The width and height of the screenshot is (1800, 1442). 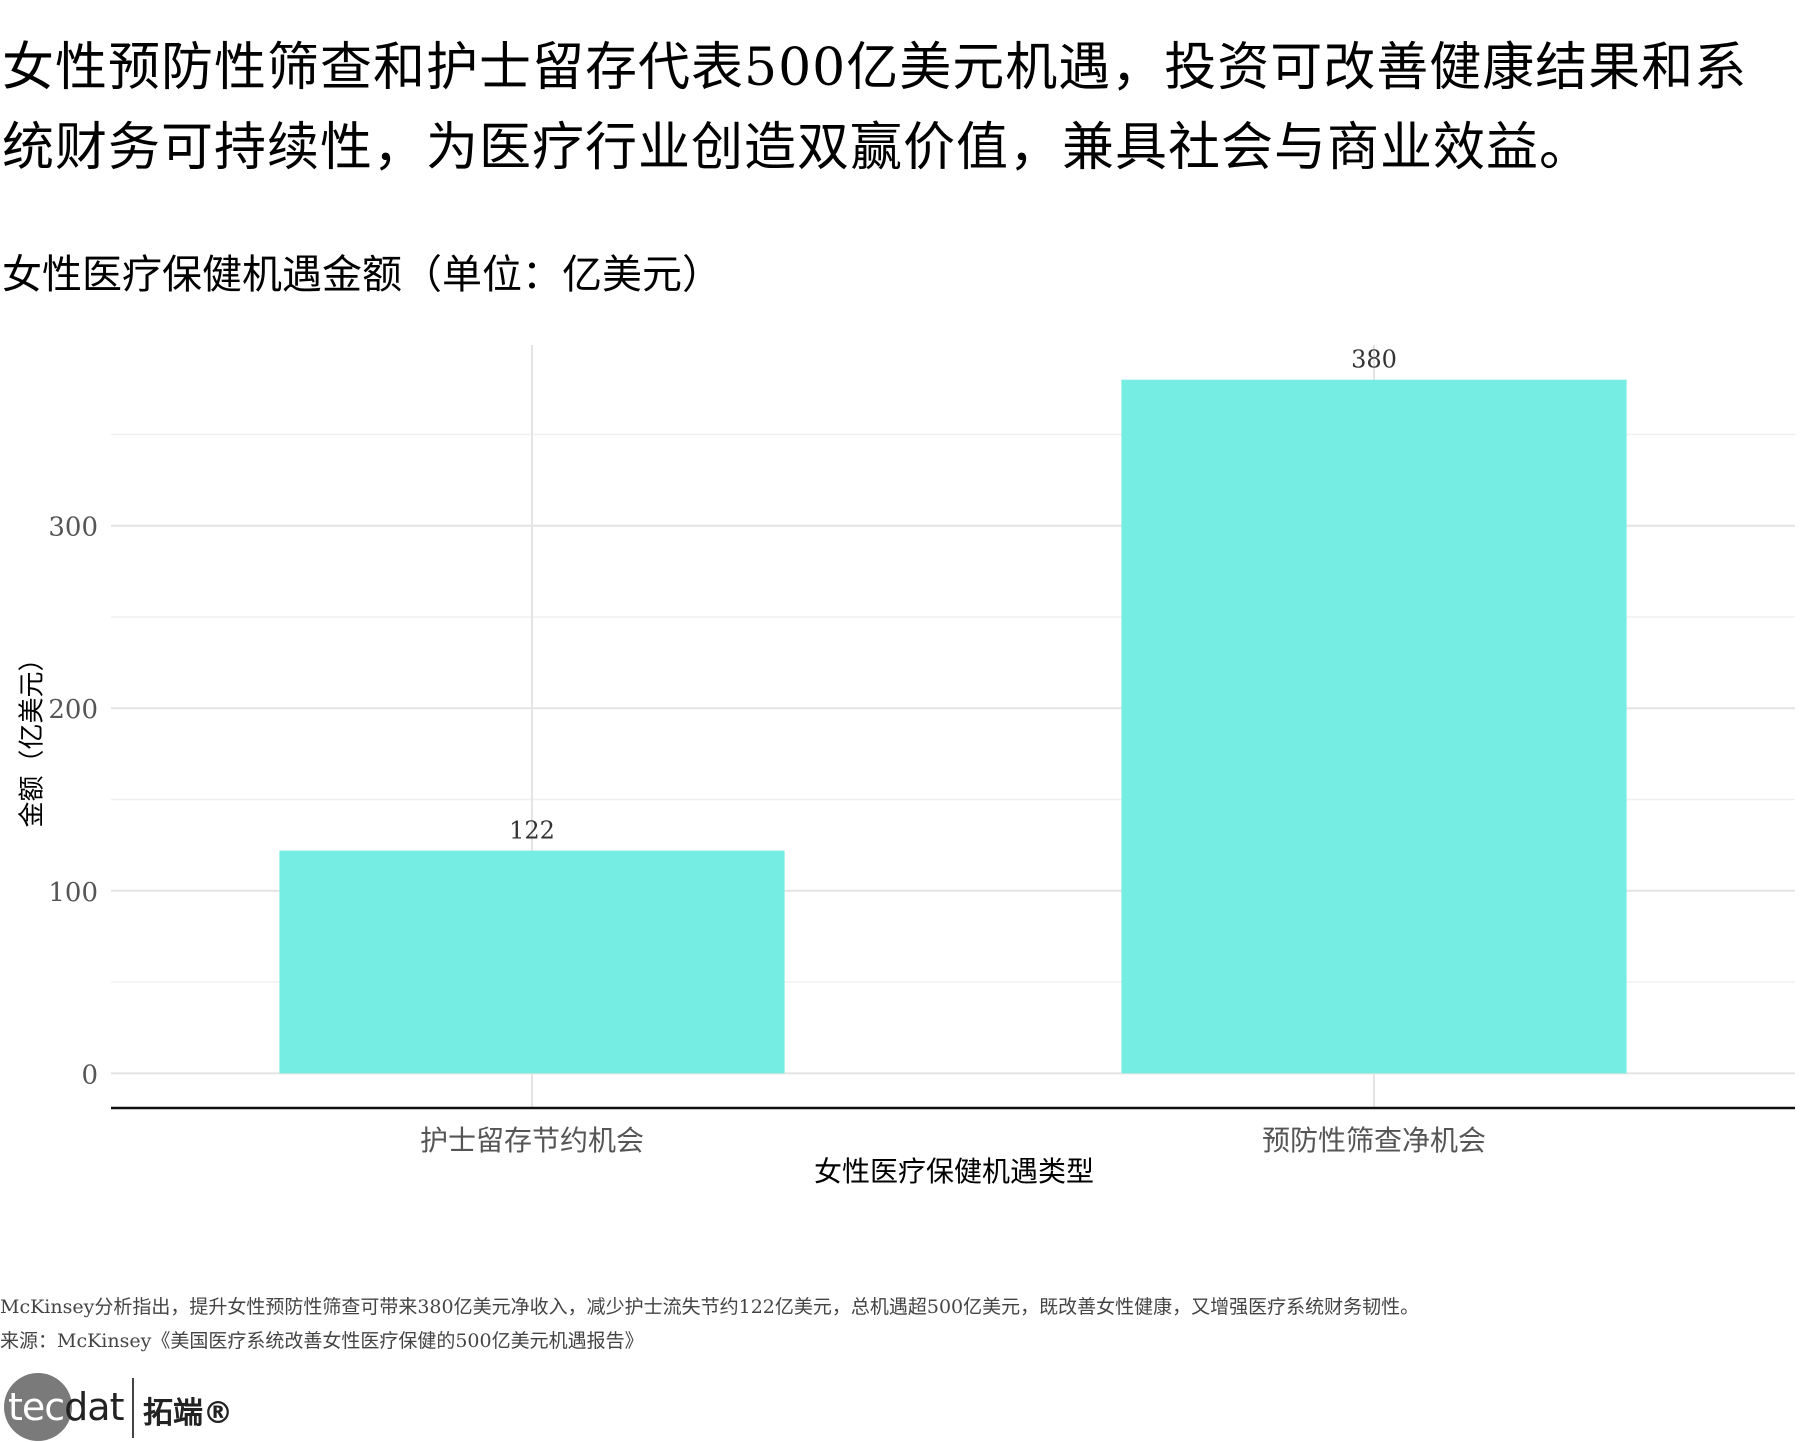 I want to click on logo-wordmark: tecdat, so click(x=66, y=1407).